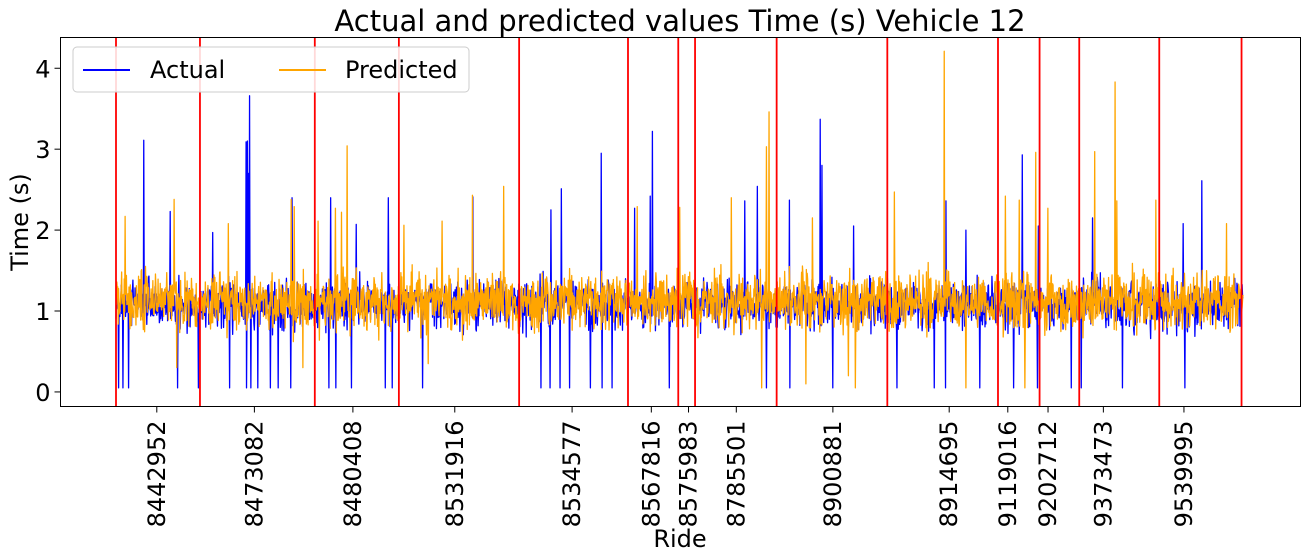 This screenshot has height=559, width=1307. I want to click on x-tick-label: 8531916, so click(455, 474).